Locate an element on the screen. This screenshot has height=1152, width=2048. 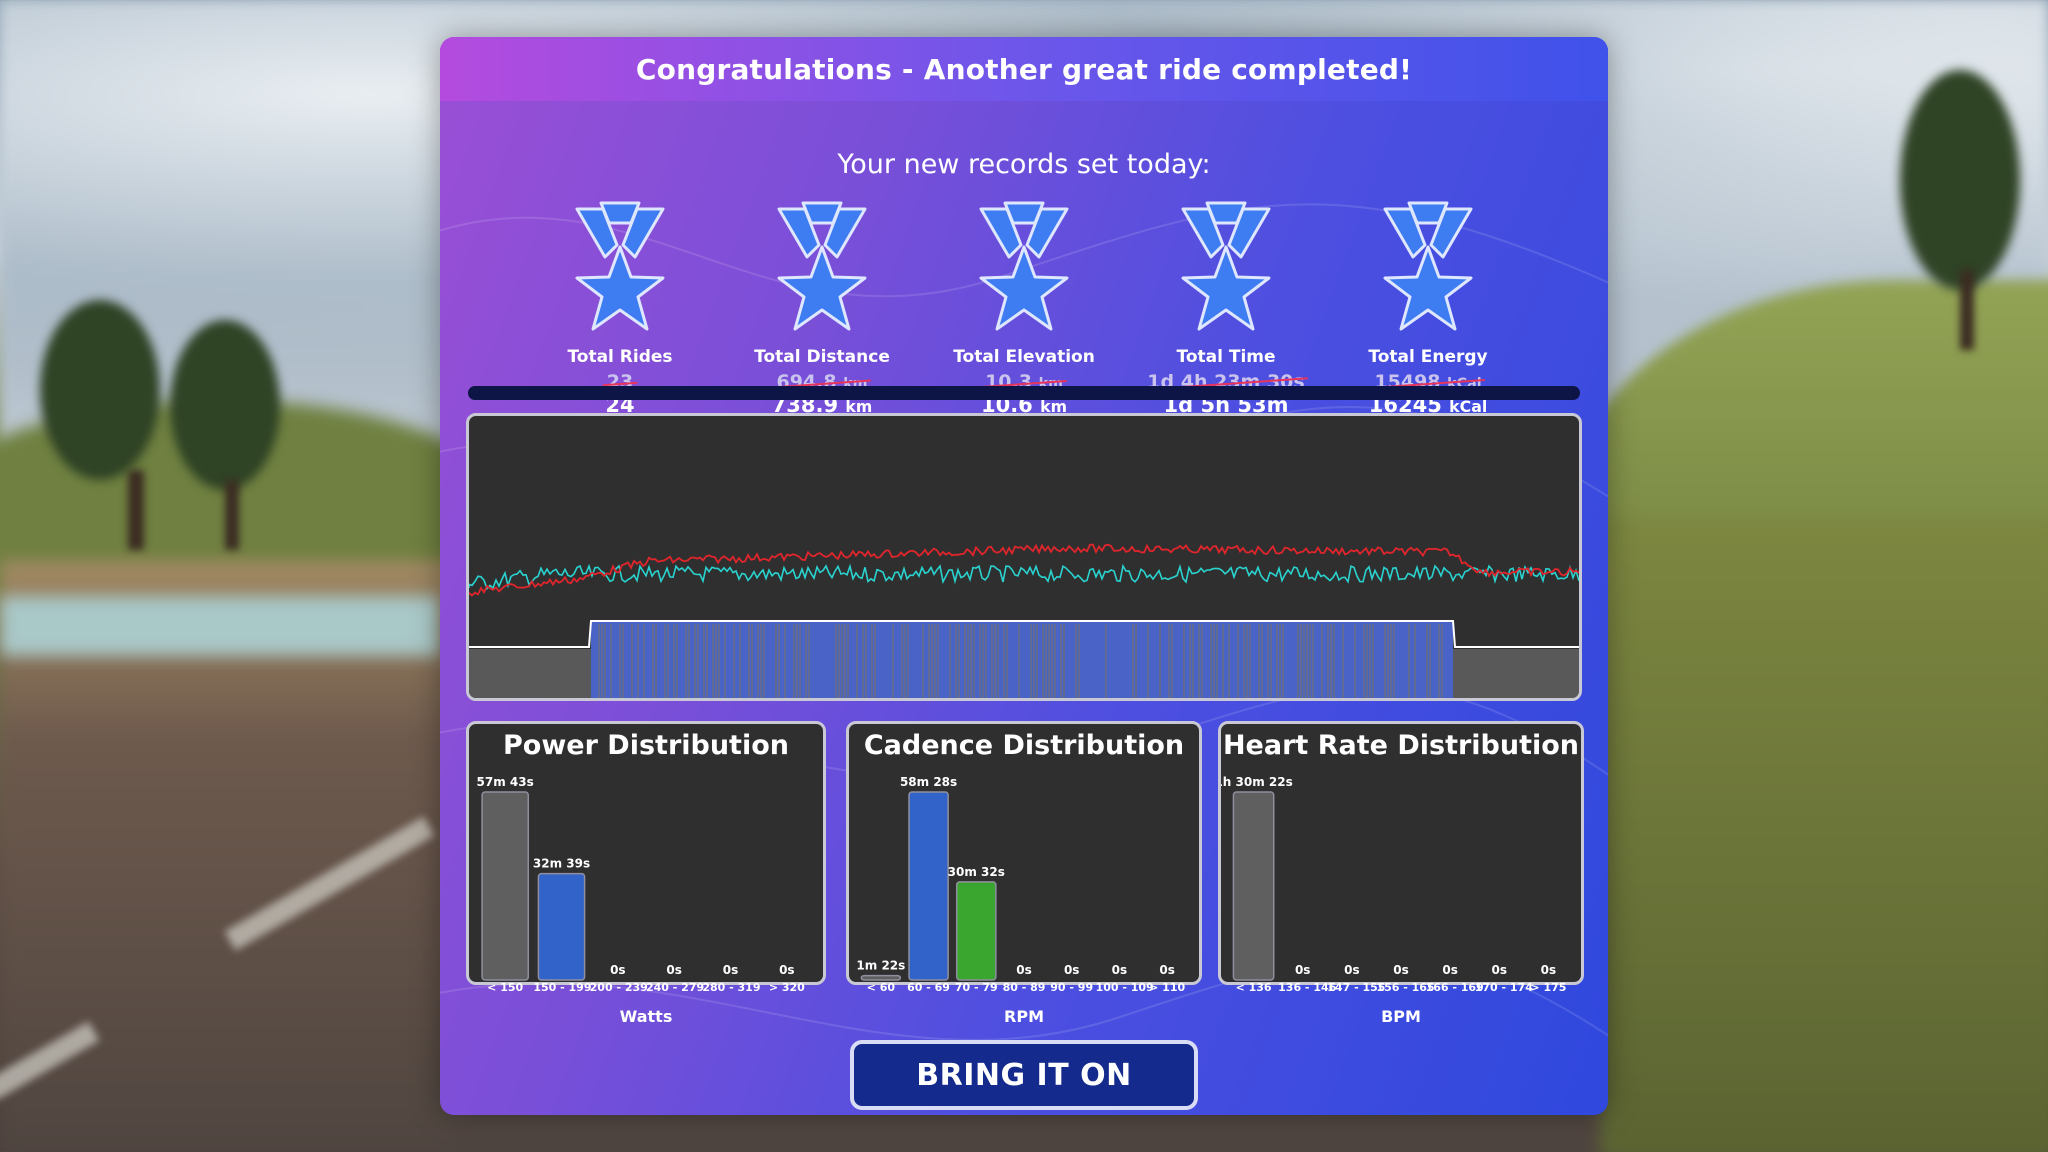
record-label: Total Time is located at coordinates (1226, 357).